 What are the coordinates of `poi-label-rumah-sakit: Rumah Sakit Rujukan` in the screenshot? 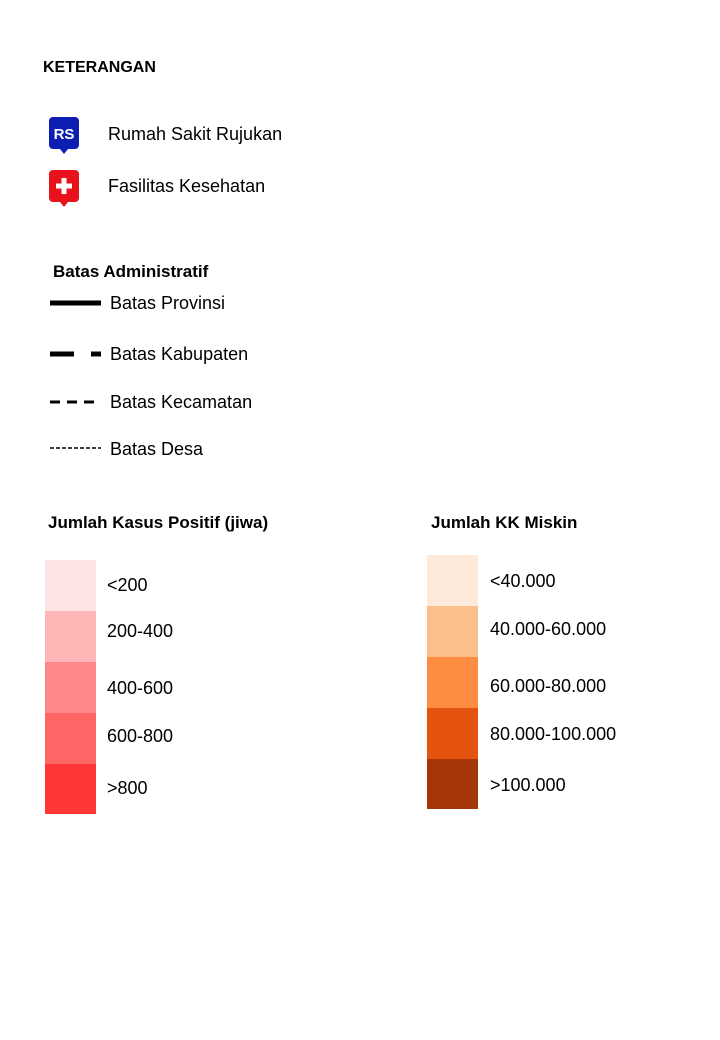 It's located at (195, 134).